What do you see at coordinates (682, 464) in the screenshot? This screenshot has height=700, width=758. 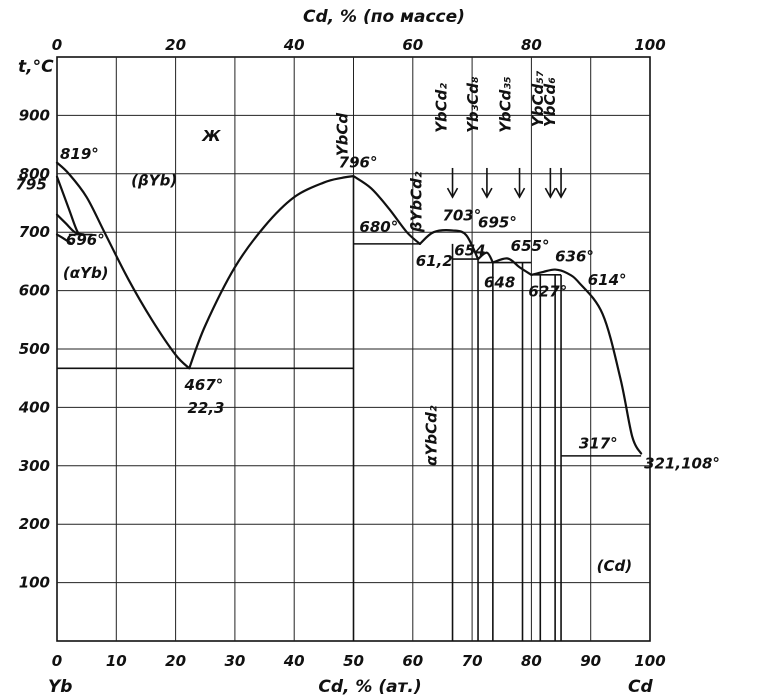 I see `annotation-label: 321,108°` at bounding box center [682, 464].